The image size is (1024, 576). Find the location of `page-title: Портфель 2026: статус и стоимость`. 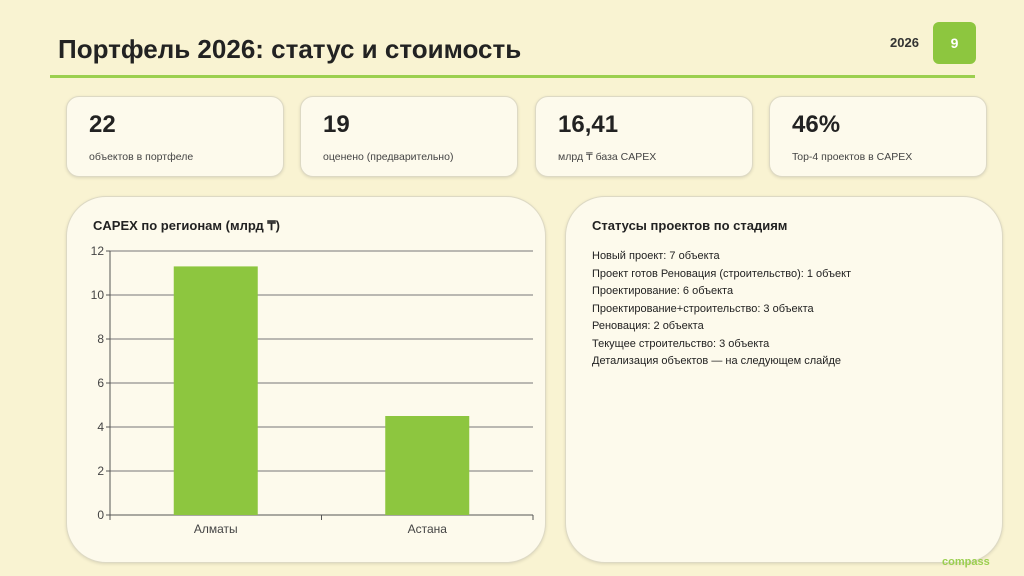

page-title: Портфель 2026: статус и стоимость is located at coordinates (290, 49).